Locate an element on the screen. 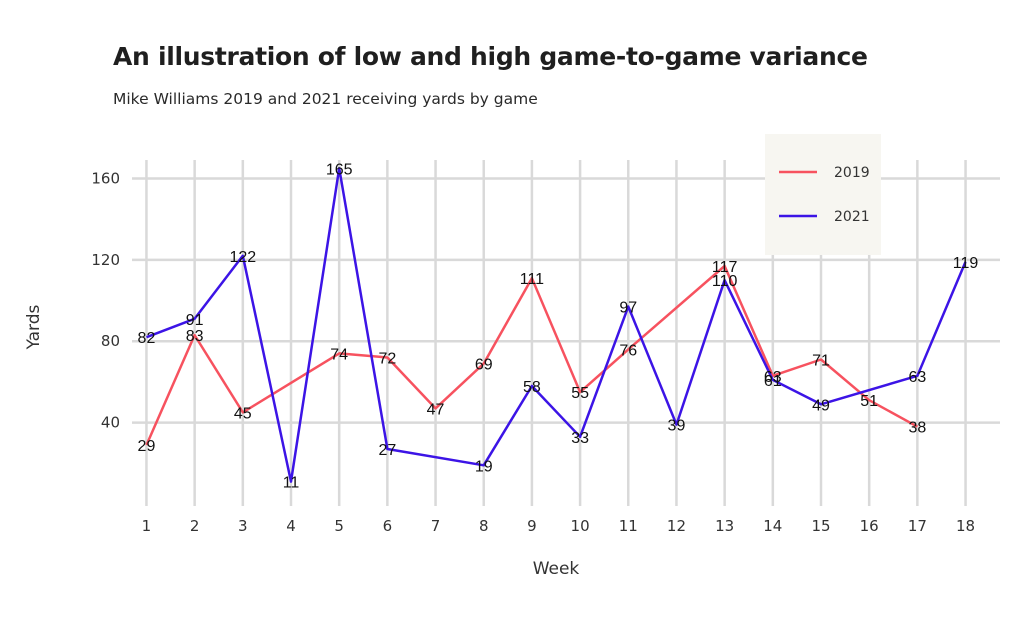  data-label-2019: 51 is located at coordinates (869, 401).